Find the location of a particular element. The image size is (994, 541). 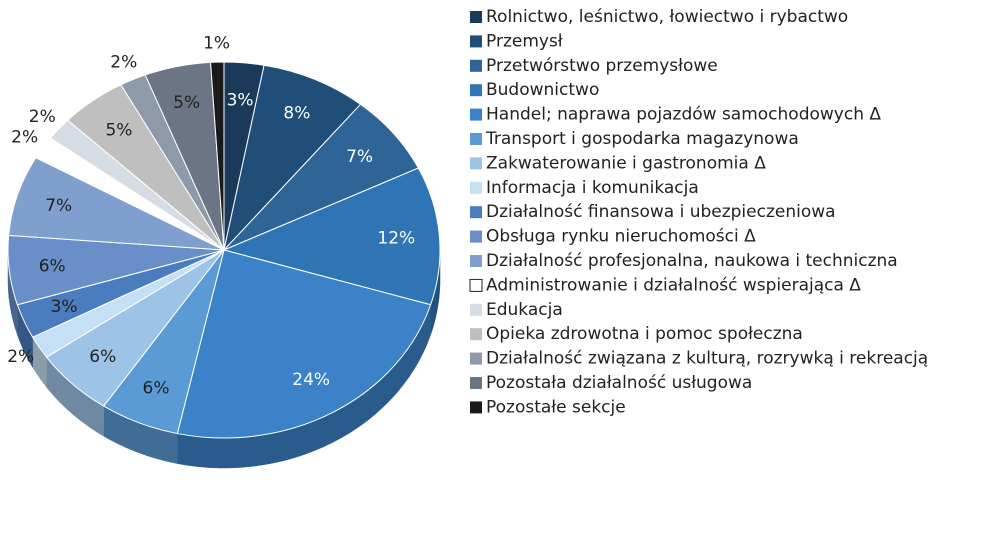

legend-label: Transport i gospodarka magazynowa is located at coordinates (642, 139).